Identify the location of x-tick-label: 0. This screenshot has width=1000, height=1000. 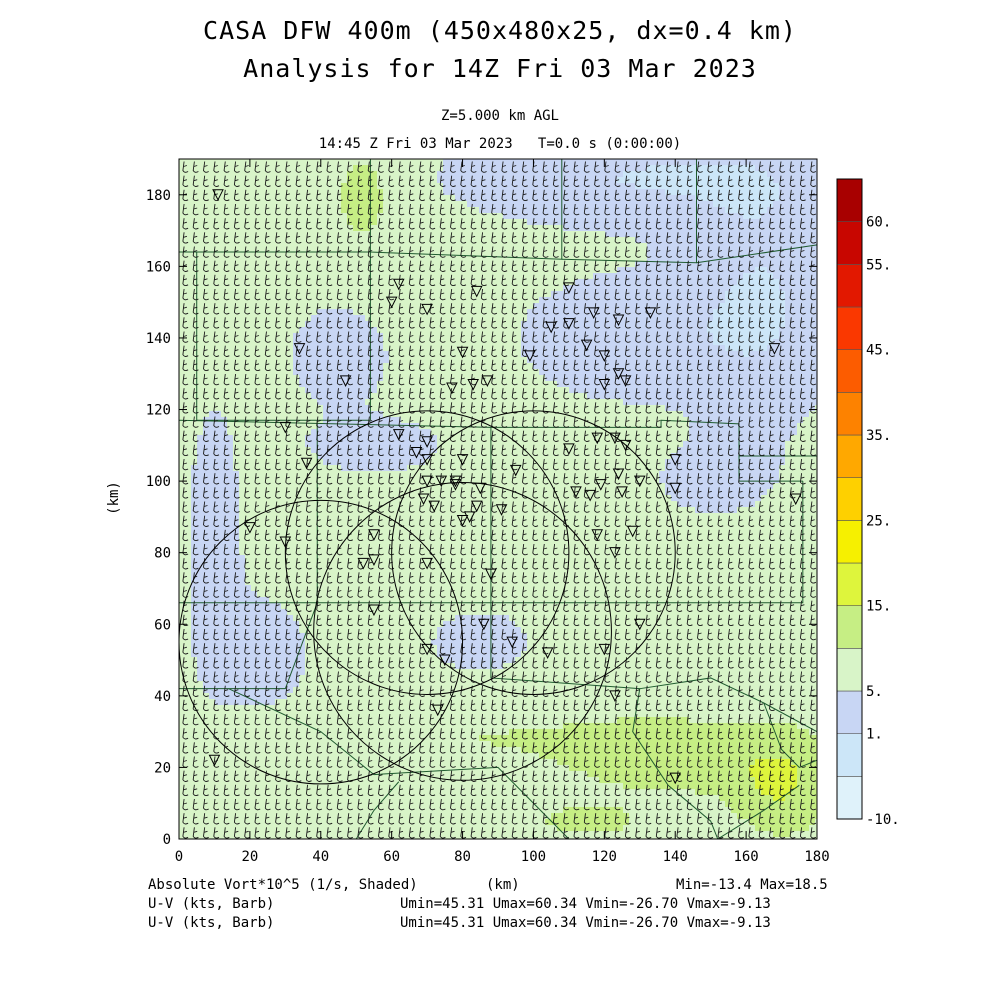
(179, 857).